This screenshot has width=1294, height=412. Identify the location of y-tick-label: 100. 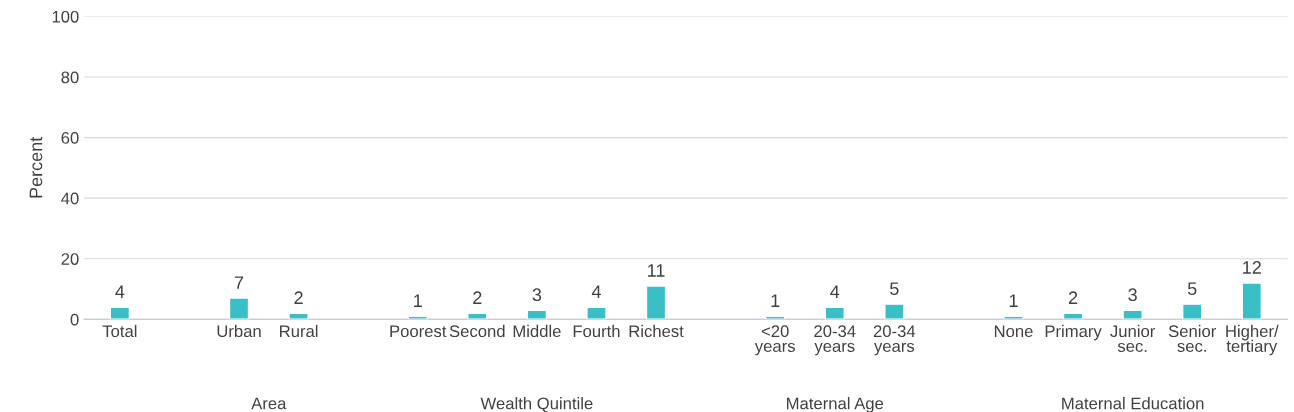
(65, 16).